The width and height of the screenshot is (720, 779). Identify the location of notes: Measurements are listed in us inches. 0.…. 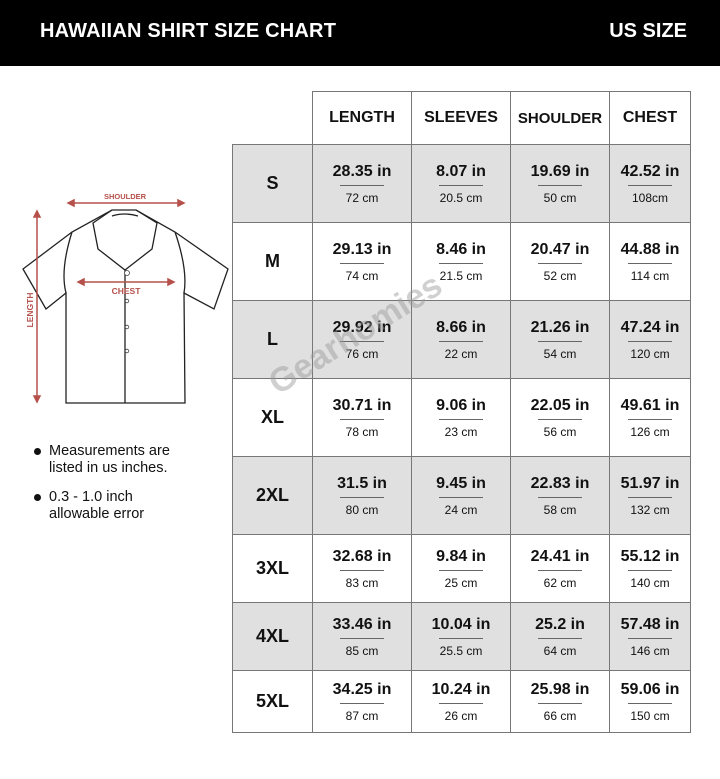
(111, 489).